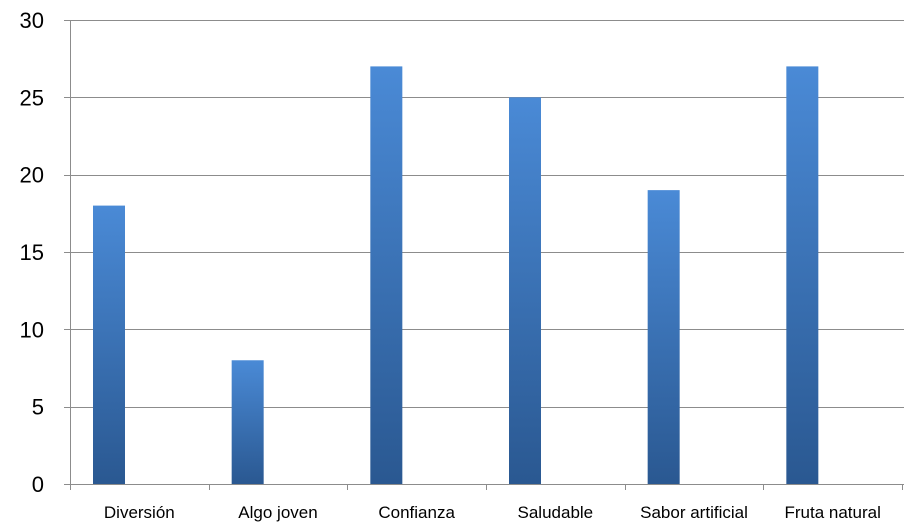  Describe the element at coordinates (556, 512) in the screenshot. I see `x-category-label: Saludable` at that location.